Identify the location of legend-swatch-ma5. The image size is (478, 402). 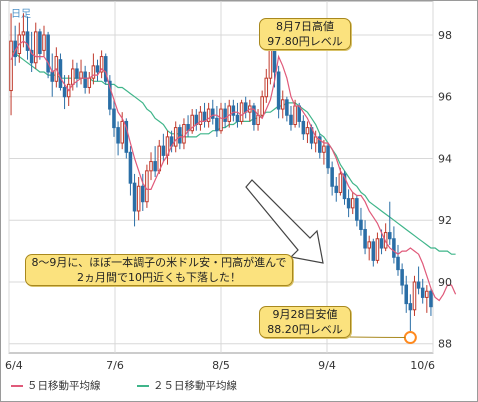
(17, 386).